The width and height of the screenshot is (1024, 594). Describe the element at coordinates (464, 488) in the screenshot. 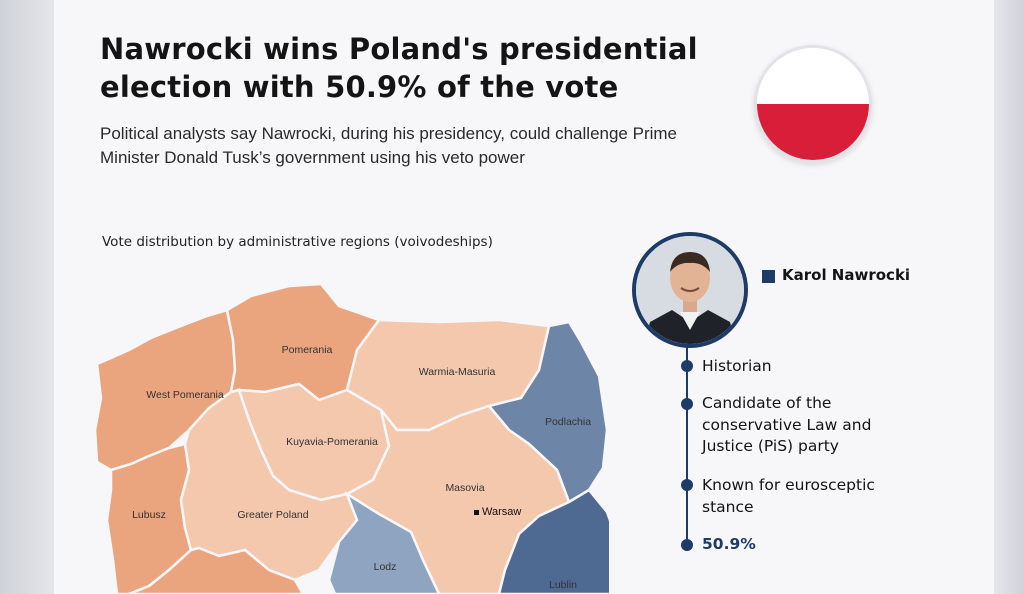

I see `region-label: Masovia` at that location.